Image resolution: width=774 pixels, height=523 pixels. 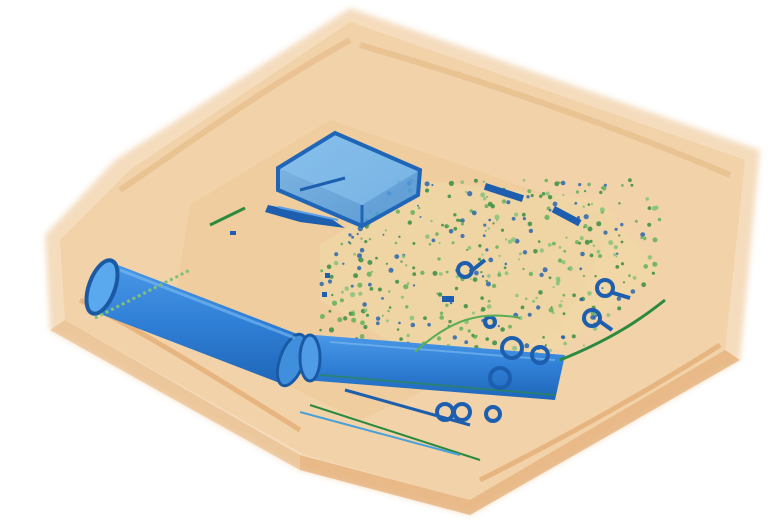 What do you see at coordinates (431, 366) in the screenshot?
I see `cylinder-umbrella` at bounding box center [431, 366].